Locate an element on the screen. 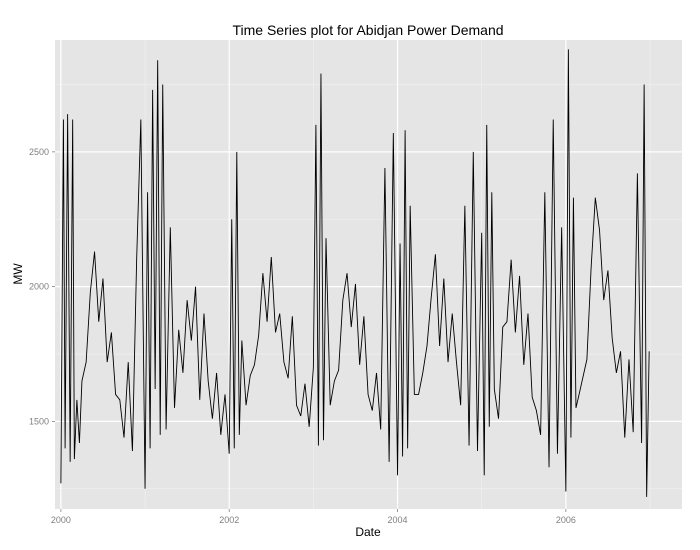  y-axis-label: MW is located at coordinates (18, 274).